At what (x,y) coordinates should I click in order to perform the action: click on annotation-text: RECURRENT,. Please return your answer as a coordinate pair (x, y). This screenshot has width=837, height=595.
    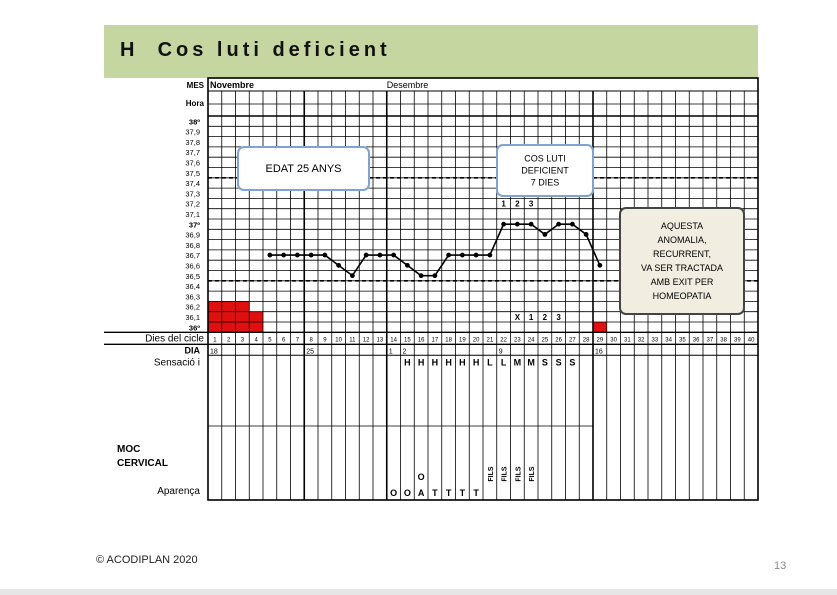
    Looking at the image, I should click on (682, 254).